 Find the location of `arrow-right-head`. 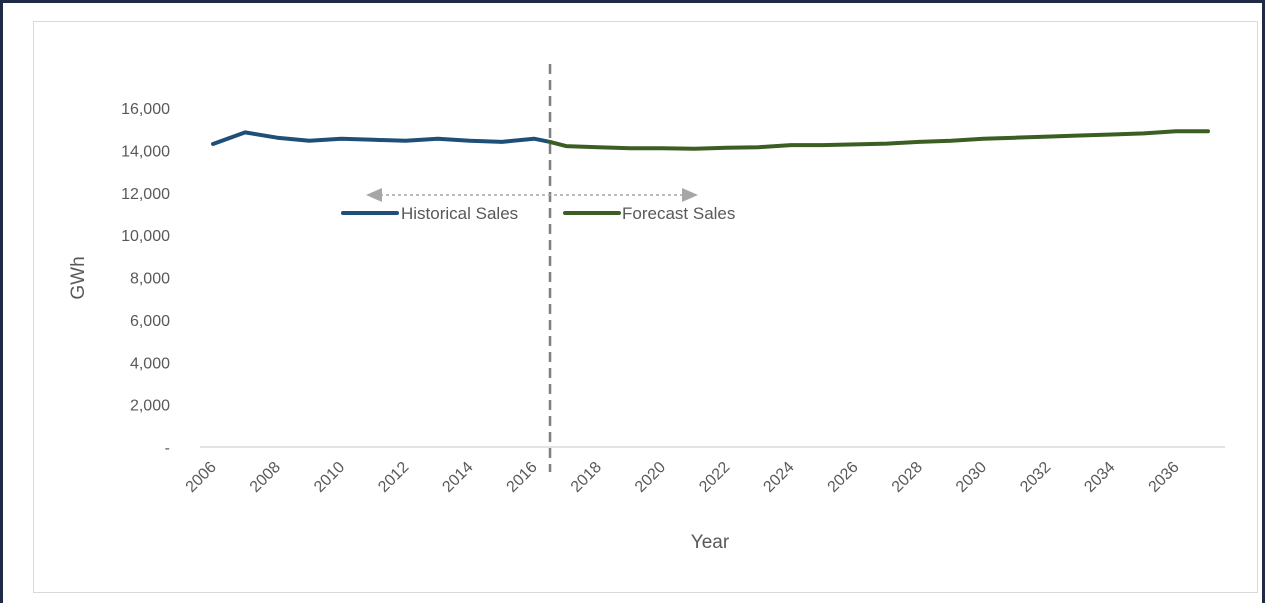

arrow-right-head is located at coordinates (690, 195).